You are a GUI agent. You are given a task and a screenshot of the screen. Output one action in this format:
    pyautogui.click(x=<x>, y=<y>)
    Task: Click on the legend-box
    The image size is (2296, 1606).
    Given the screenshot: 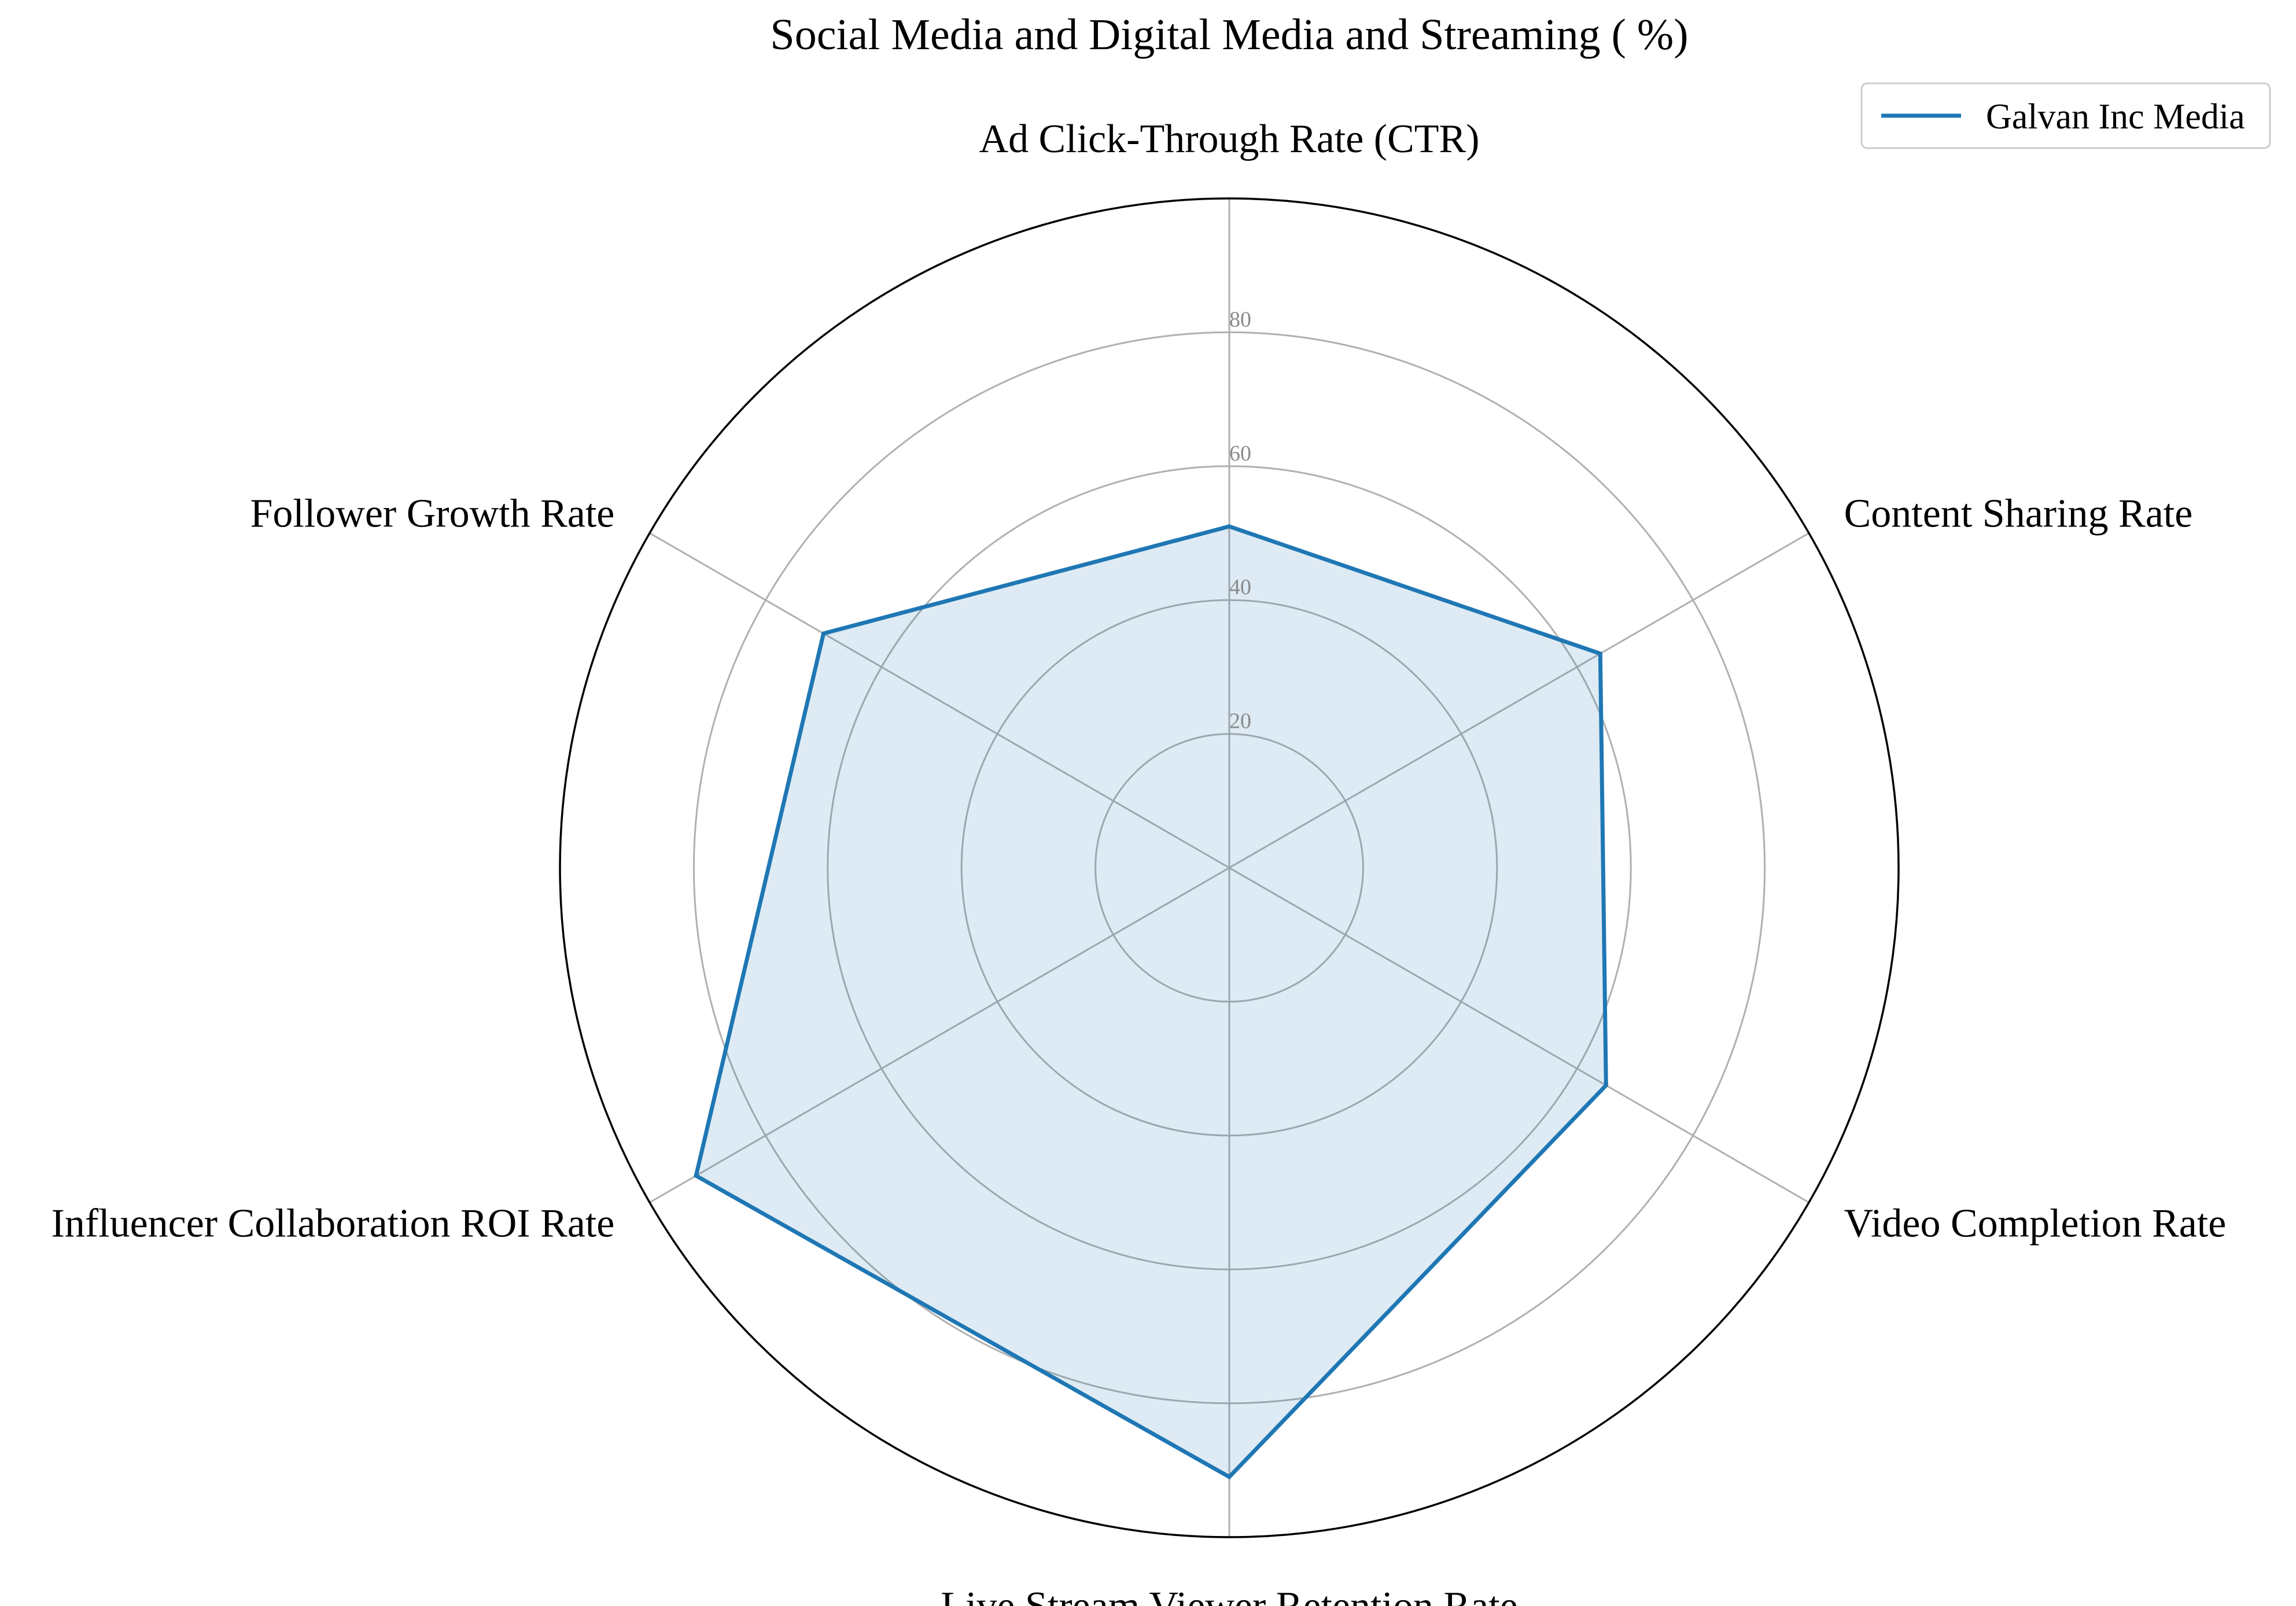 What is the action you would take?
    pyautogui.click(x=2065, y=115)
    